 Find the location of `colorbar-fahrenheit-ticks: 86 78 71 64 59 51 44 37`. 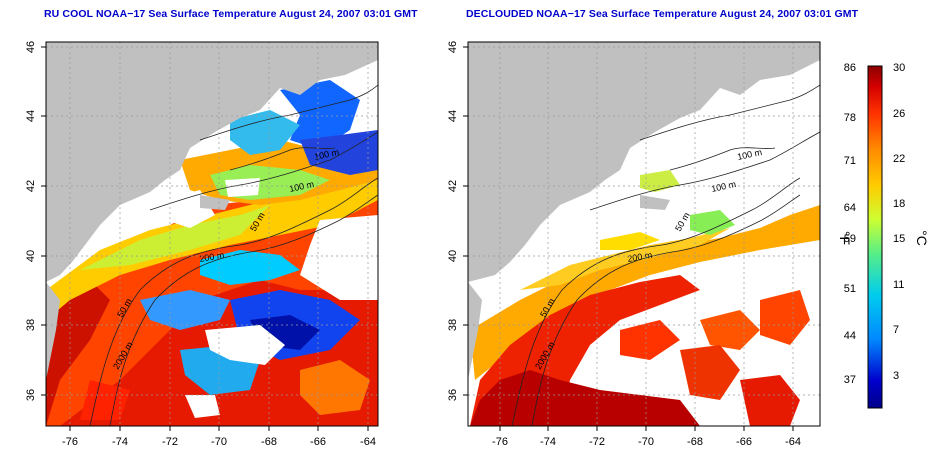

colorbar-fahrenheit-ticks: 86 78 71 64 59 51 44 37 is located at coordinates (850, 224).